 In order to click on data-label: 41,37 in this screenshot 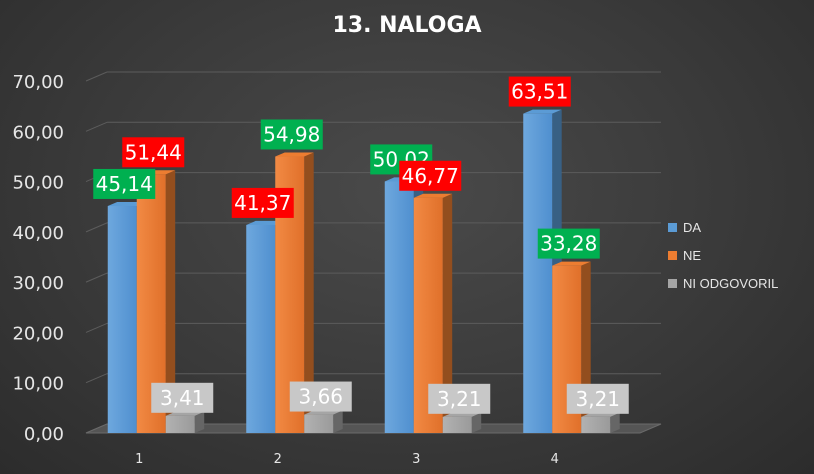, I will do `click(262, 202)`.